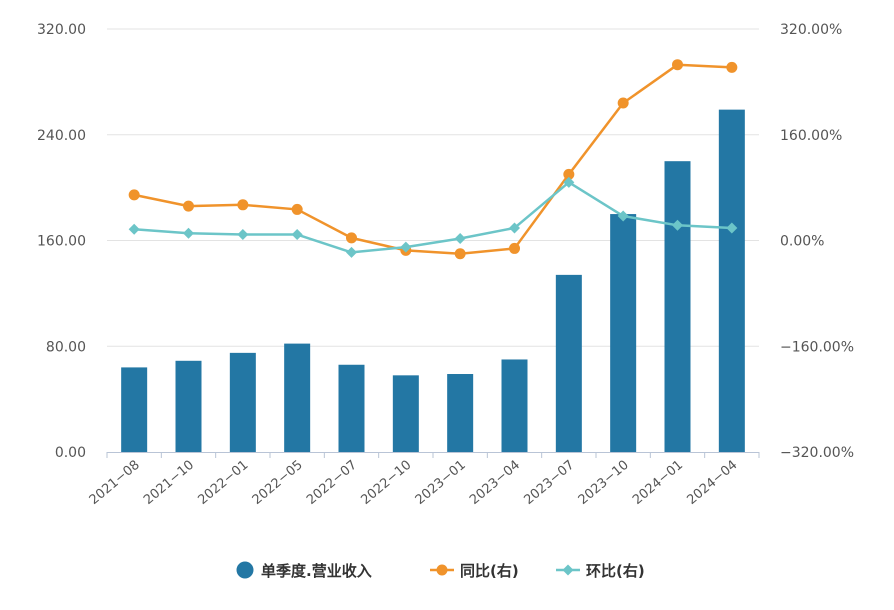  I want to click on series-line, so click(433, 217).